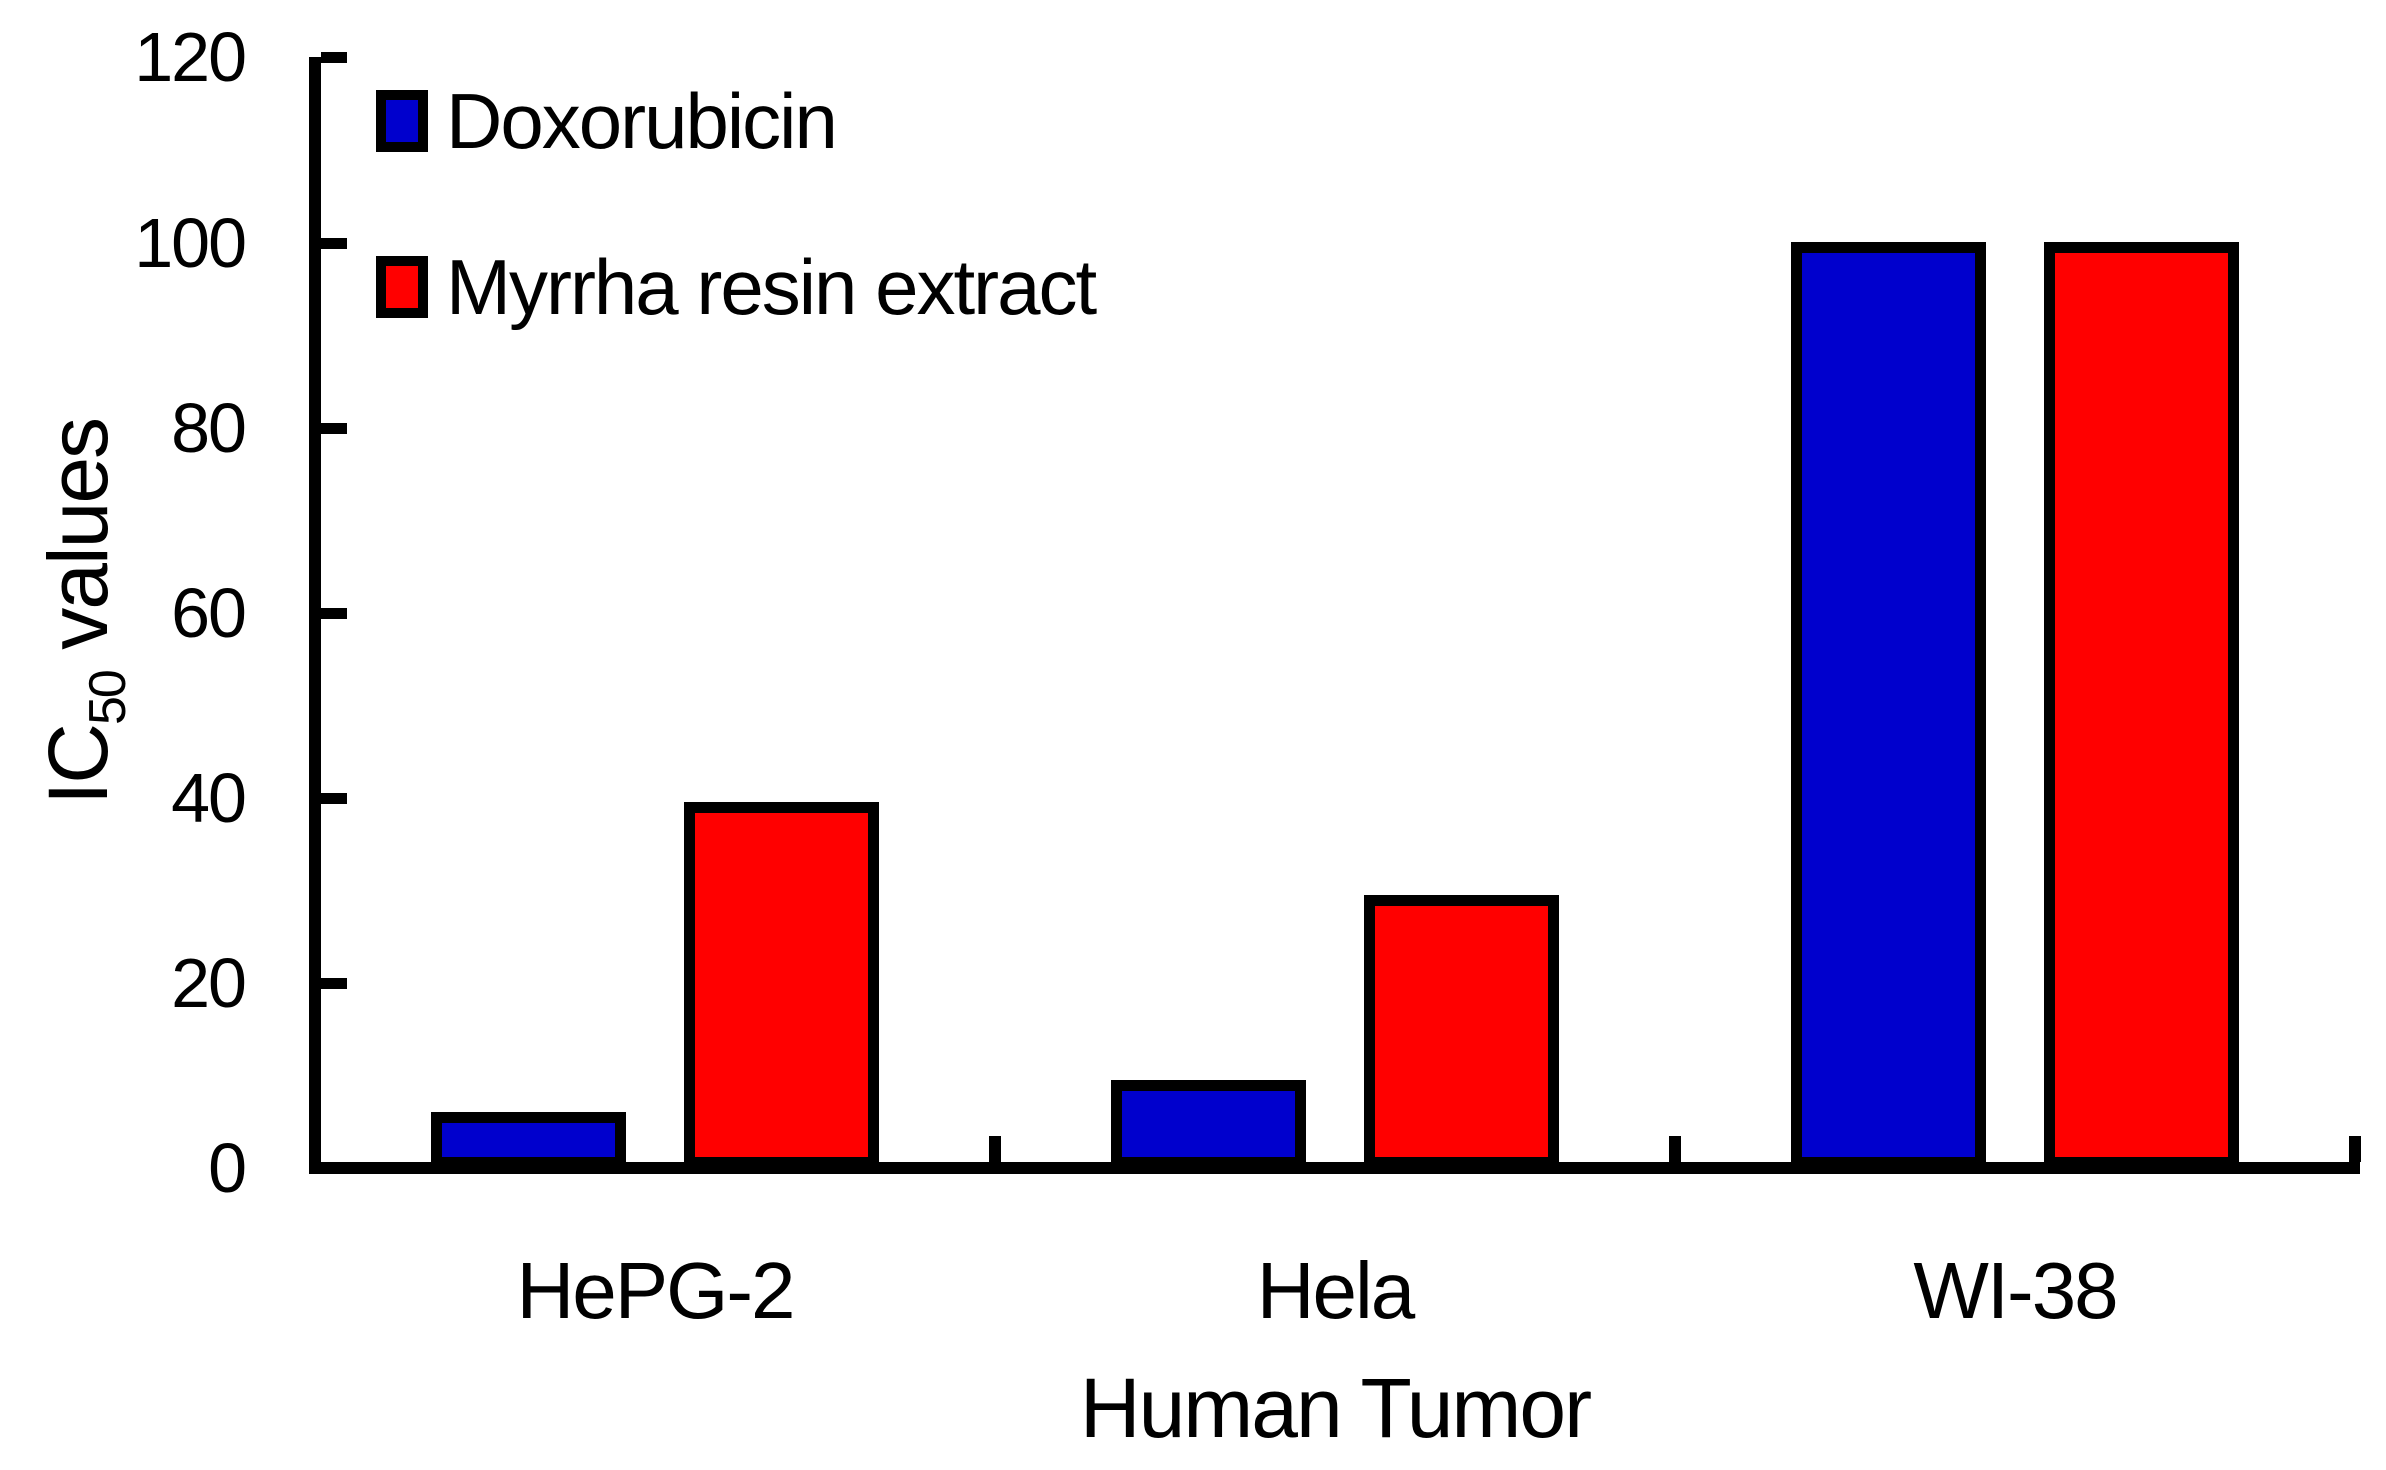 The image size is (2386, 1470). I want to click on y-tick-label: 80, so click(209, 427).